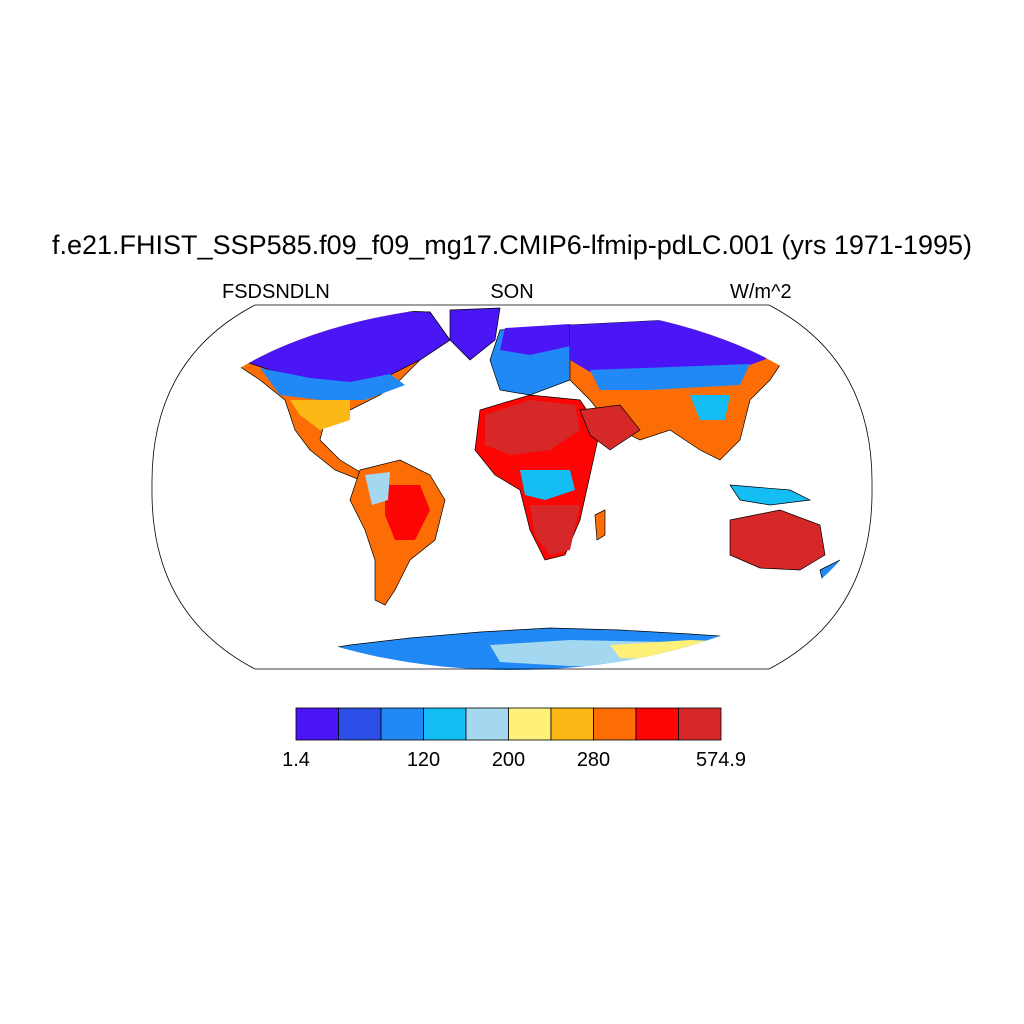 Image resolution: width=1024 pixels, height=1024 pixels. Describe the element at coordinates (670, 377) in the screenshot. I see `asia-mid` at that location.